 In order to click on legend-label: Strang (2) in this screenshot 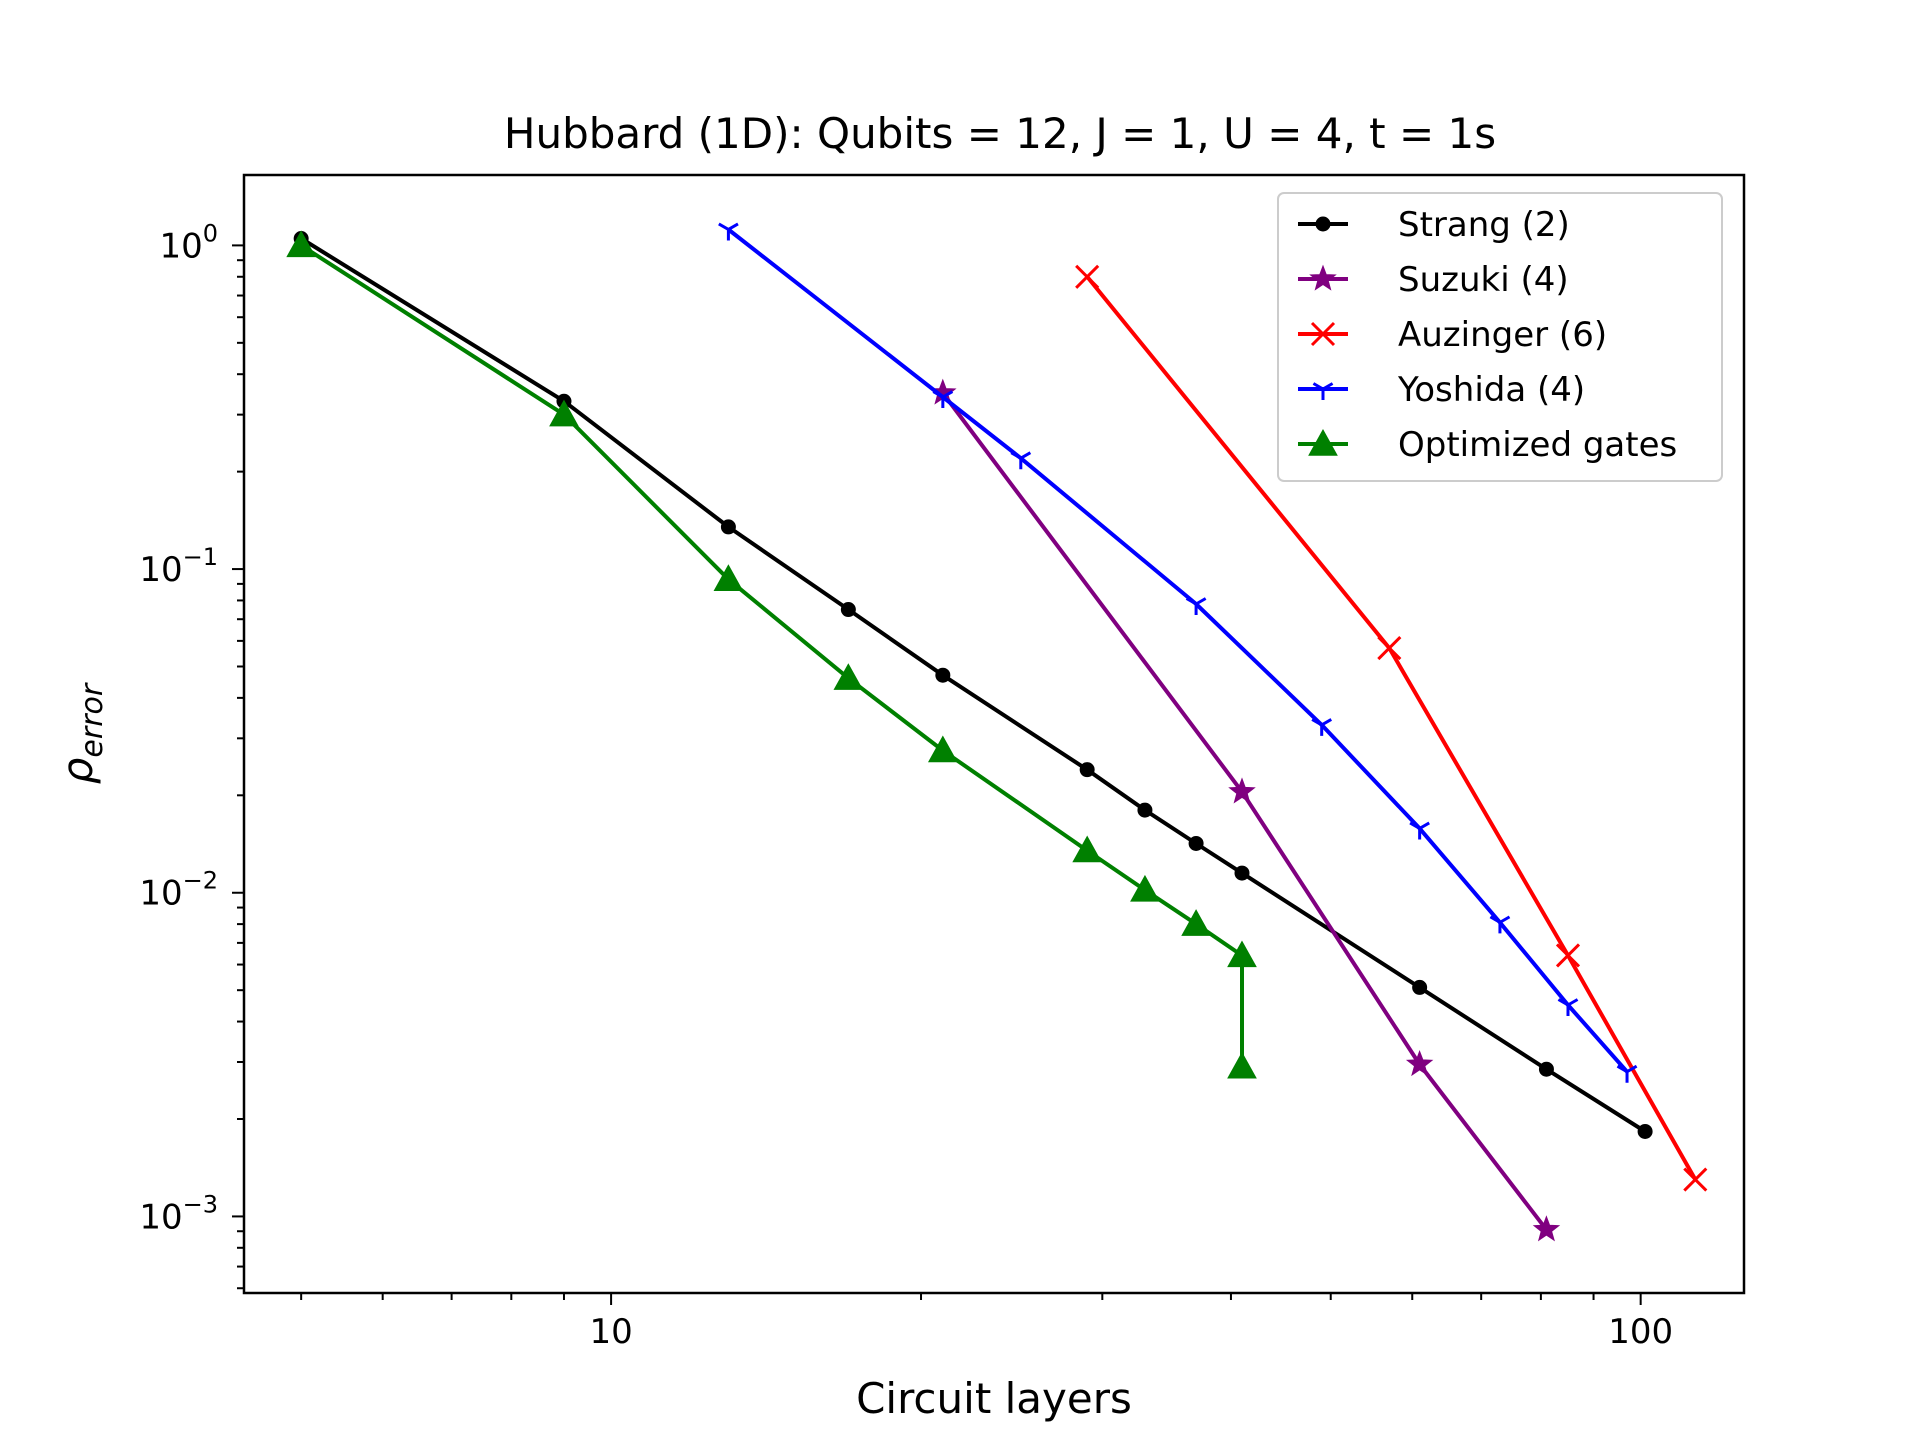, I will do `click(1484, 225)`.